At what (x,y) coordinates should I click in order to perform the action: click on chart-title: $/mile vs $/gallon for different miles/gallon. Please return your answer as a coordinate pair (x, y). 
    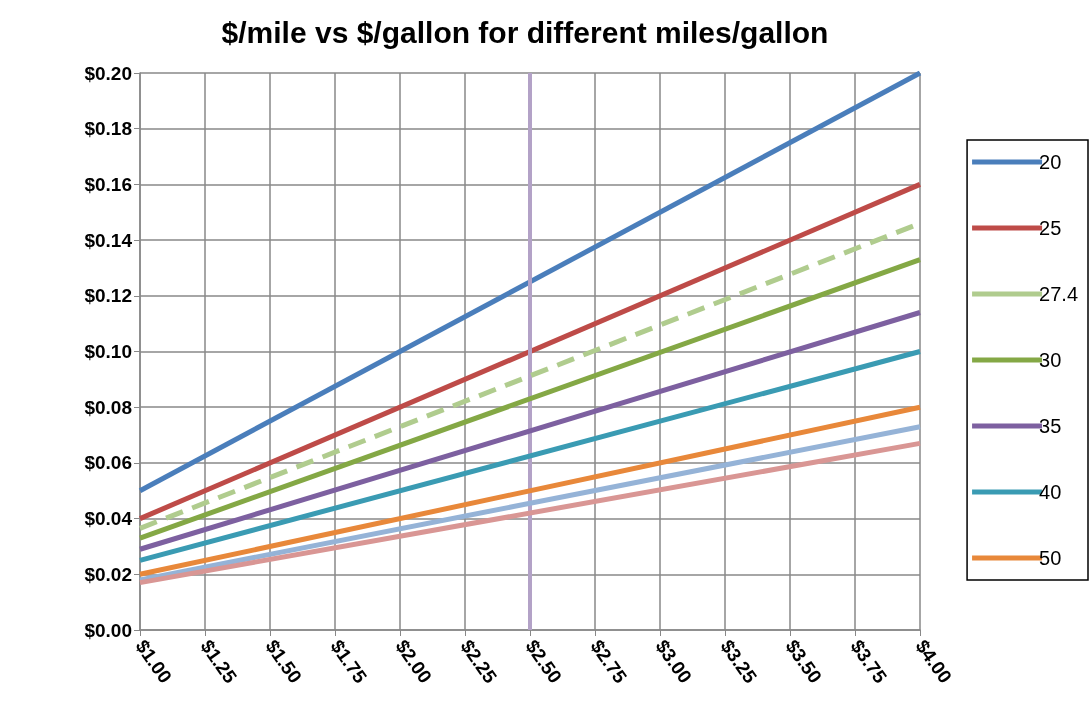
    Looking at the image, I should click on (525, 32).